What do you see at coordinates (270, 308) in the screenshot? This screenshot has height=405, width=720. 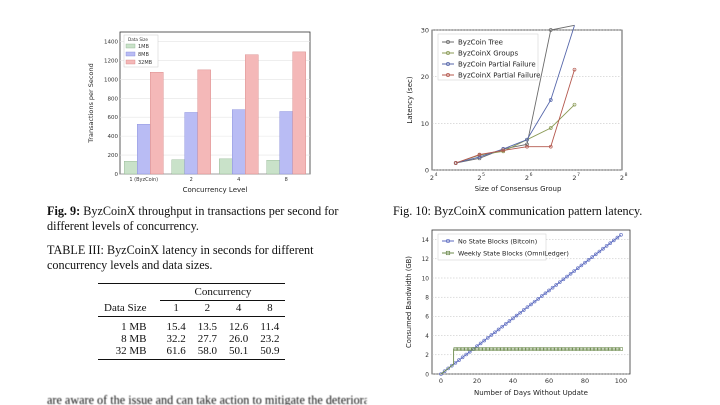 I see `table3-col-header: 8` at bounding box center [270, 308].